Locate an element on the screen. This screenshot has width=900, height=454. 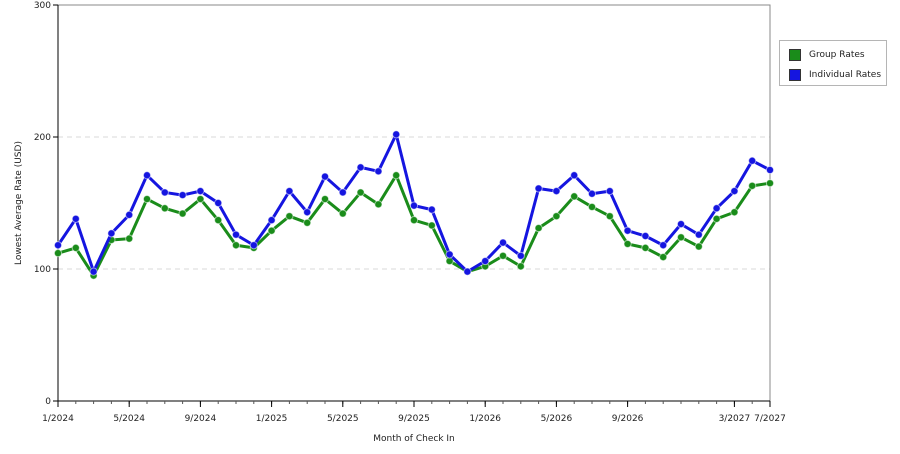
legend: Group Rates Individual Rates is located at coordinates (833, 63).